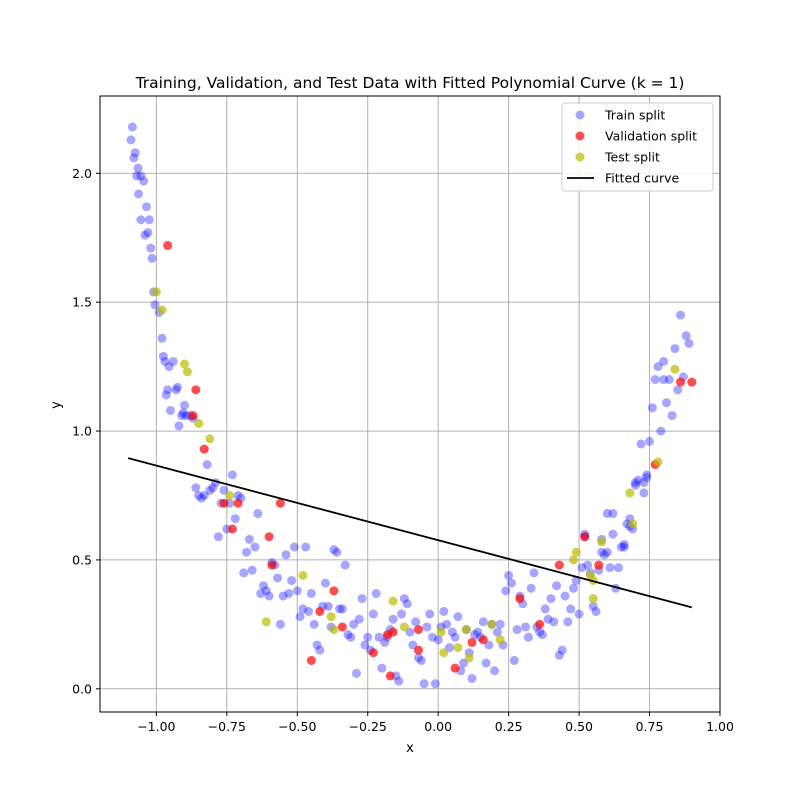 Image resolution: width=800 pixels, height=804 pixels. I want to click on x-tick-label: 1.00, so click(720, 726).